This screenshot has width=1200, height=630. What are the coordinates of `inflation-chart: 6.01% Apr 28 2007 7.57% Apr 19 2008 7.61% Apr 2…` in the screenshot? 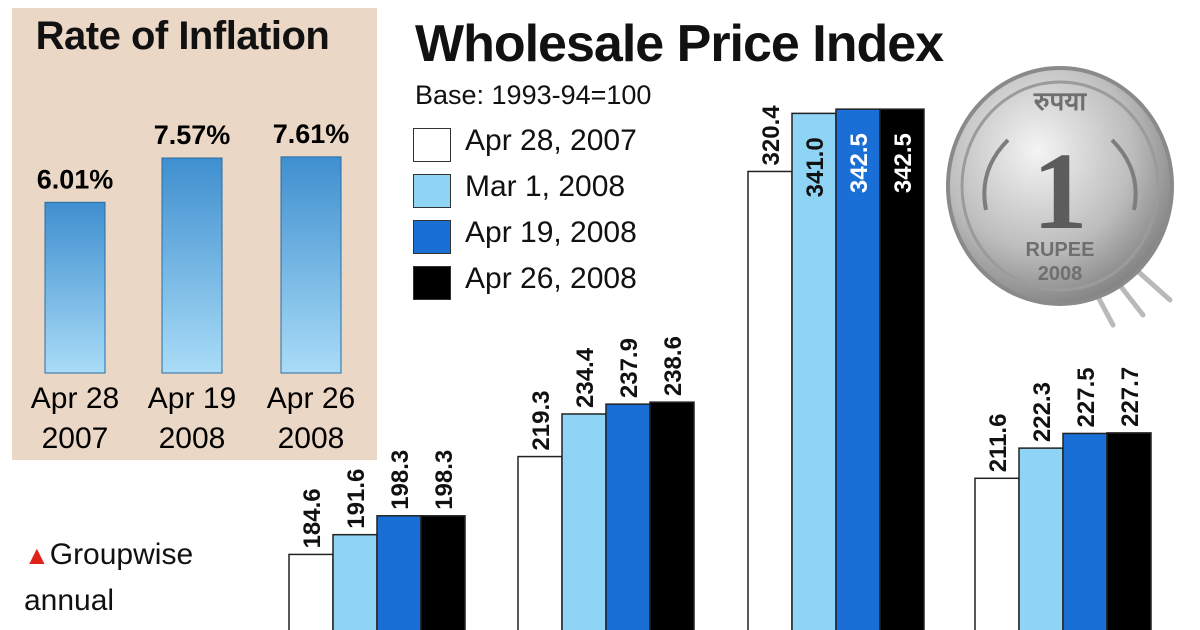 It's located at (193, 287).